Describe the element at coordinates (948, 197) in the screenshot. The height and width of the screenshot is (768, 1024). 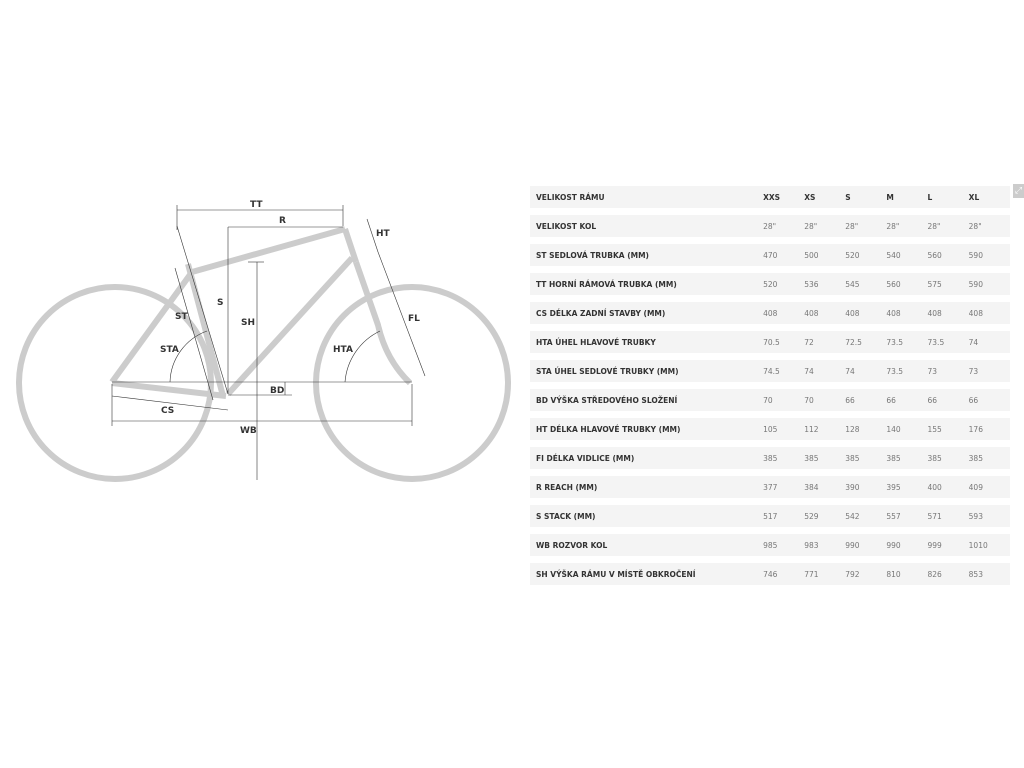
I see `header-size: L` at that location.